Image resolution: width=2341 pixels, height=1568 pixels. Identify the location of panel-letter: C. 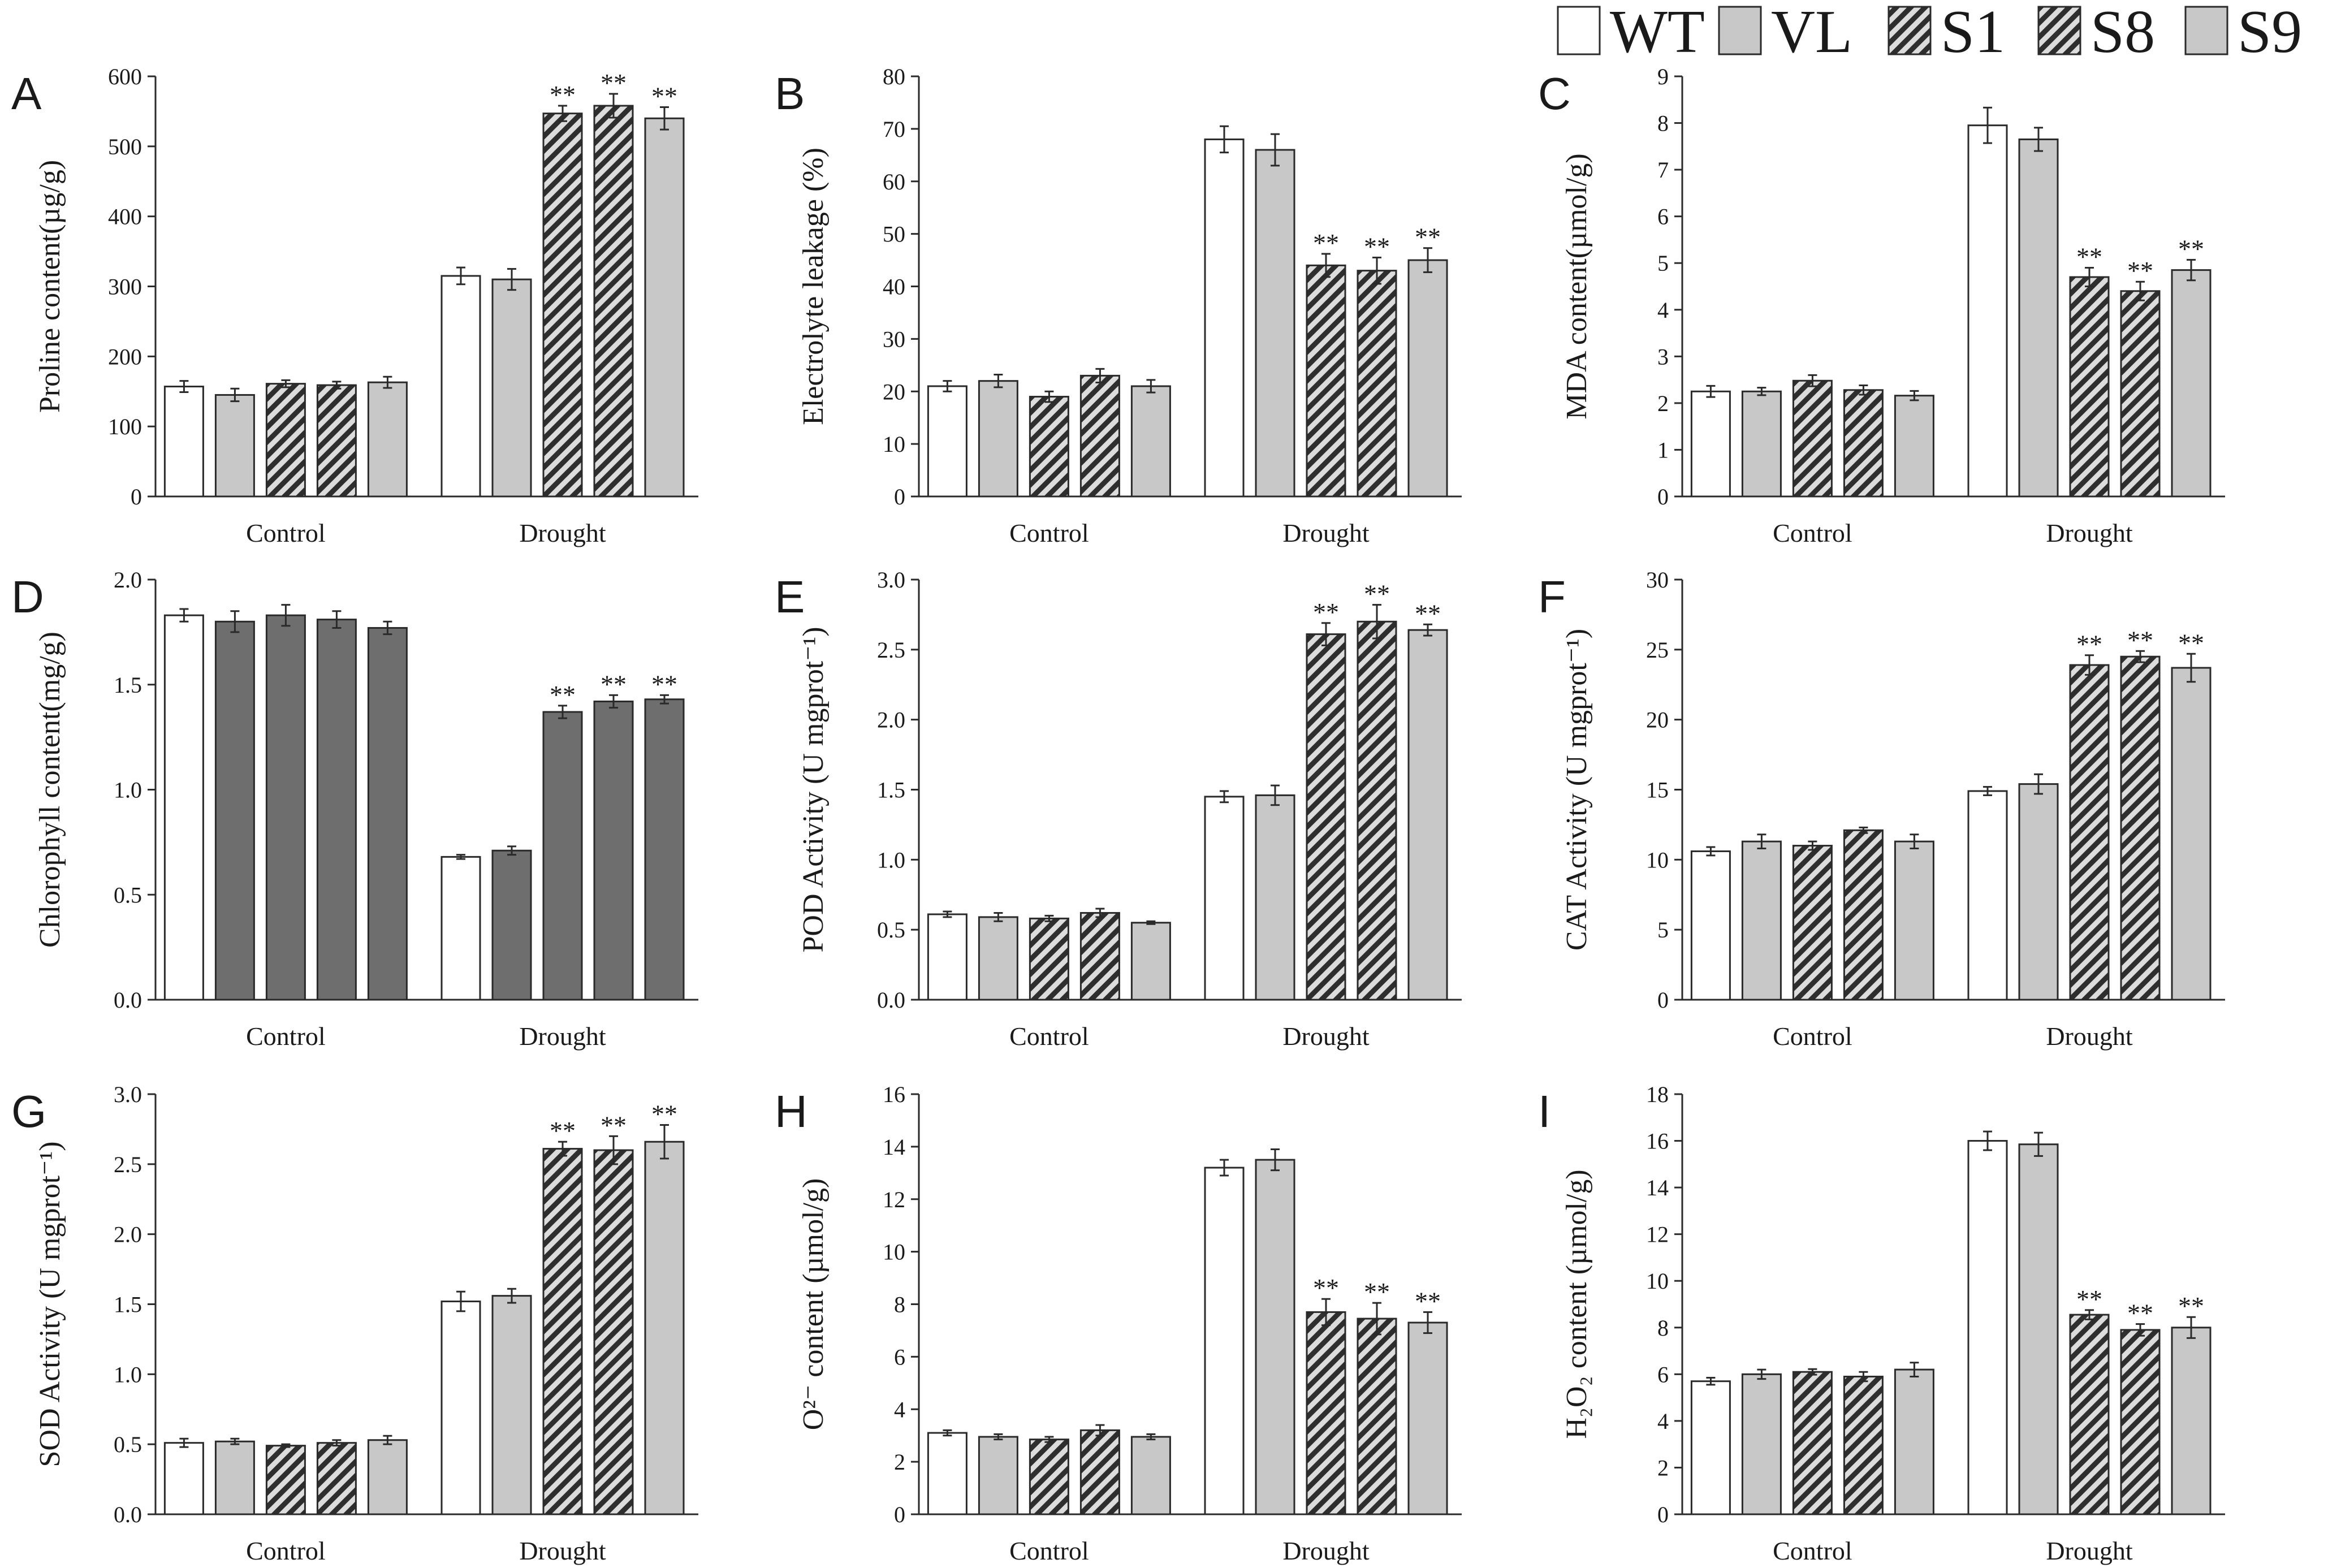
(1554, 93).